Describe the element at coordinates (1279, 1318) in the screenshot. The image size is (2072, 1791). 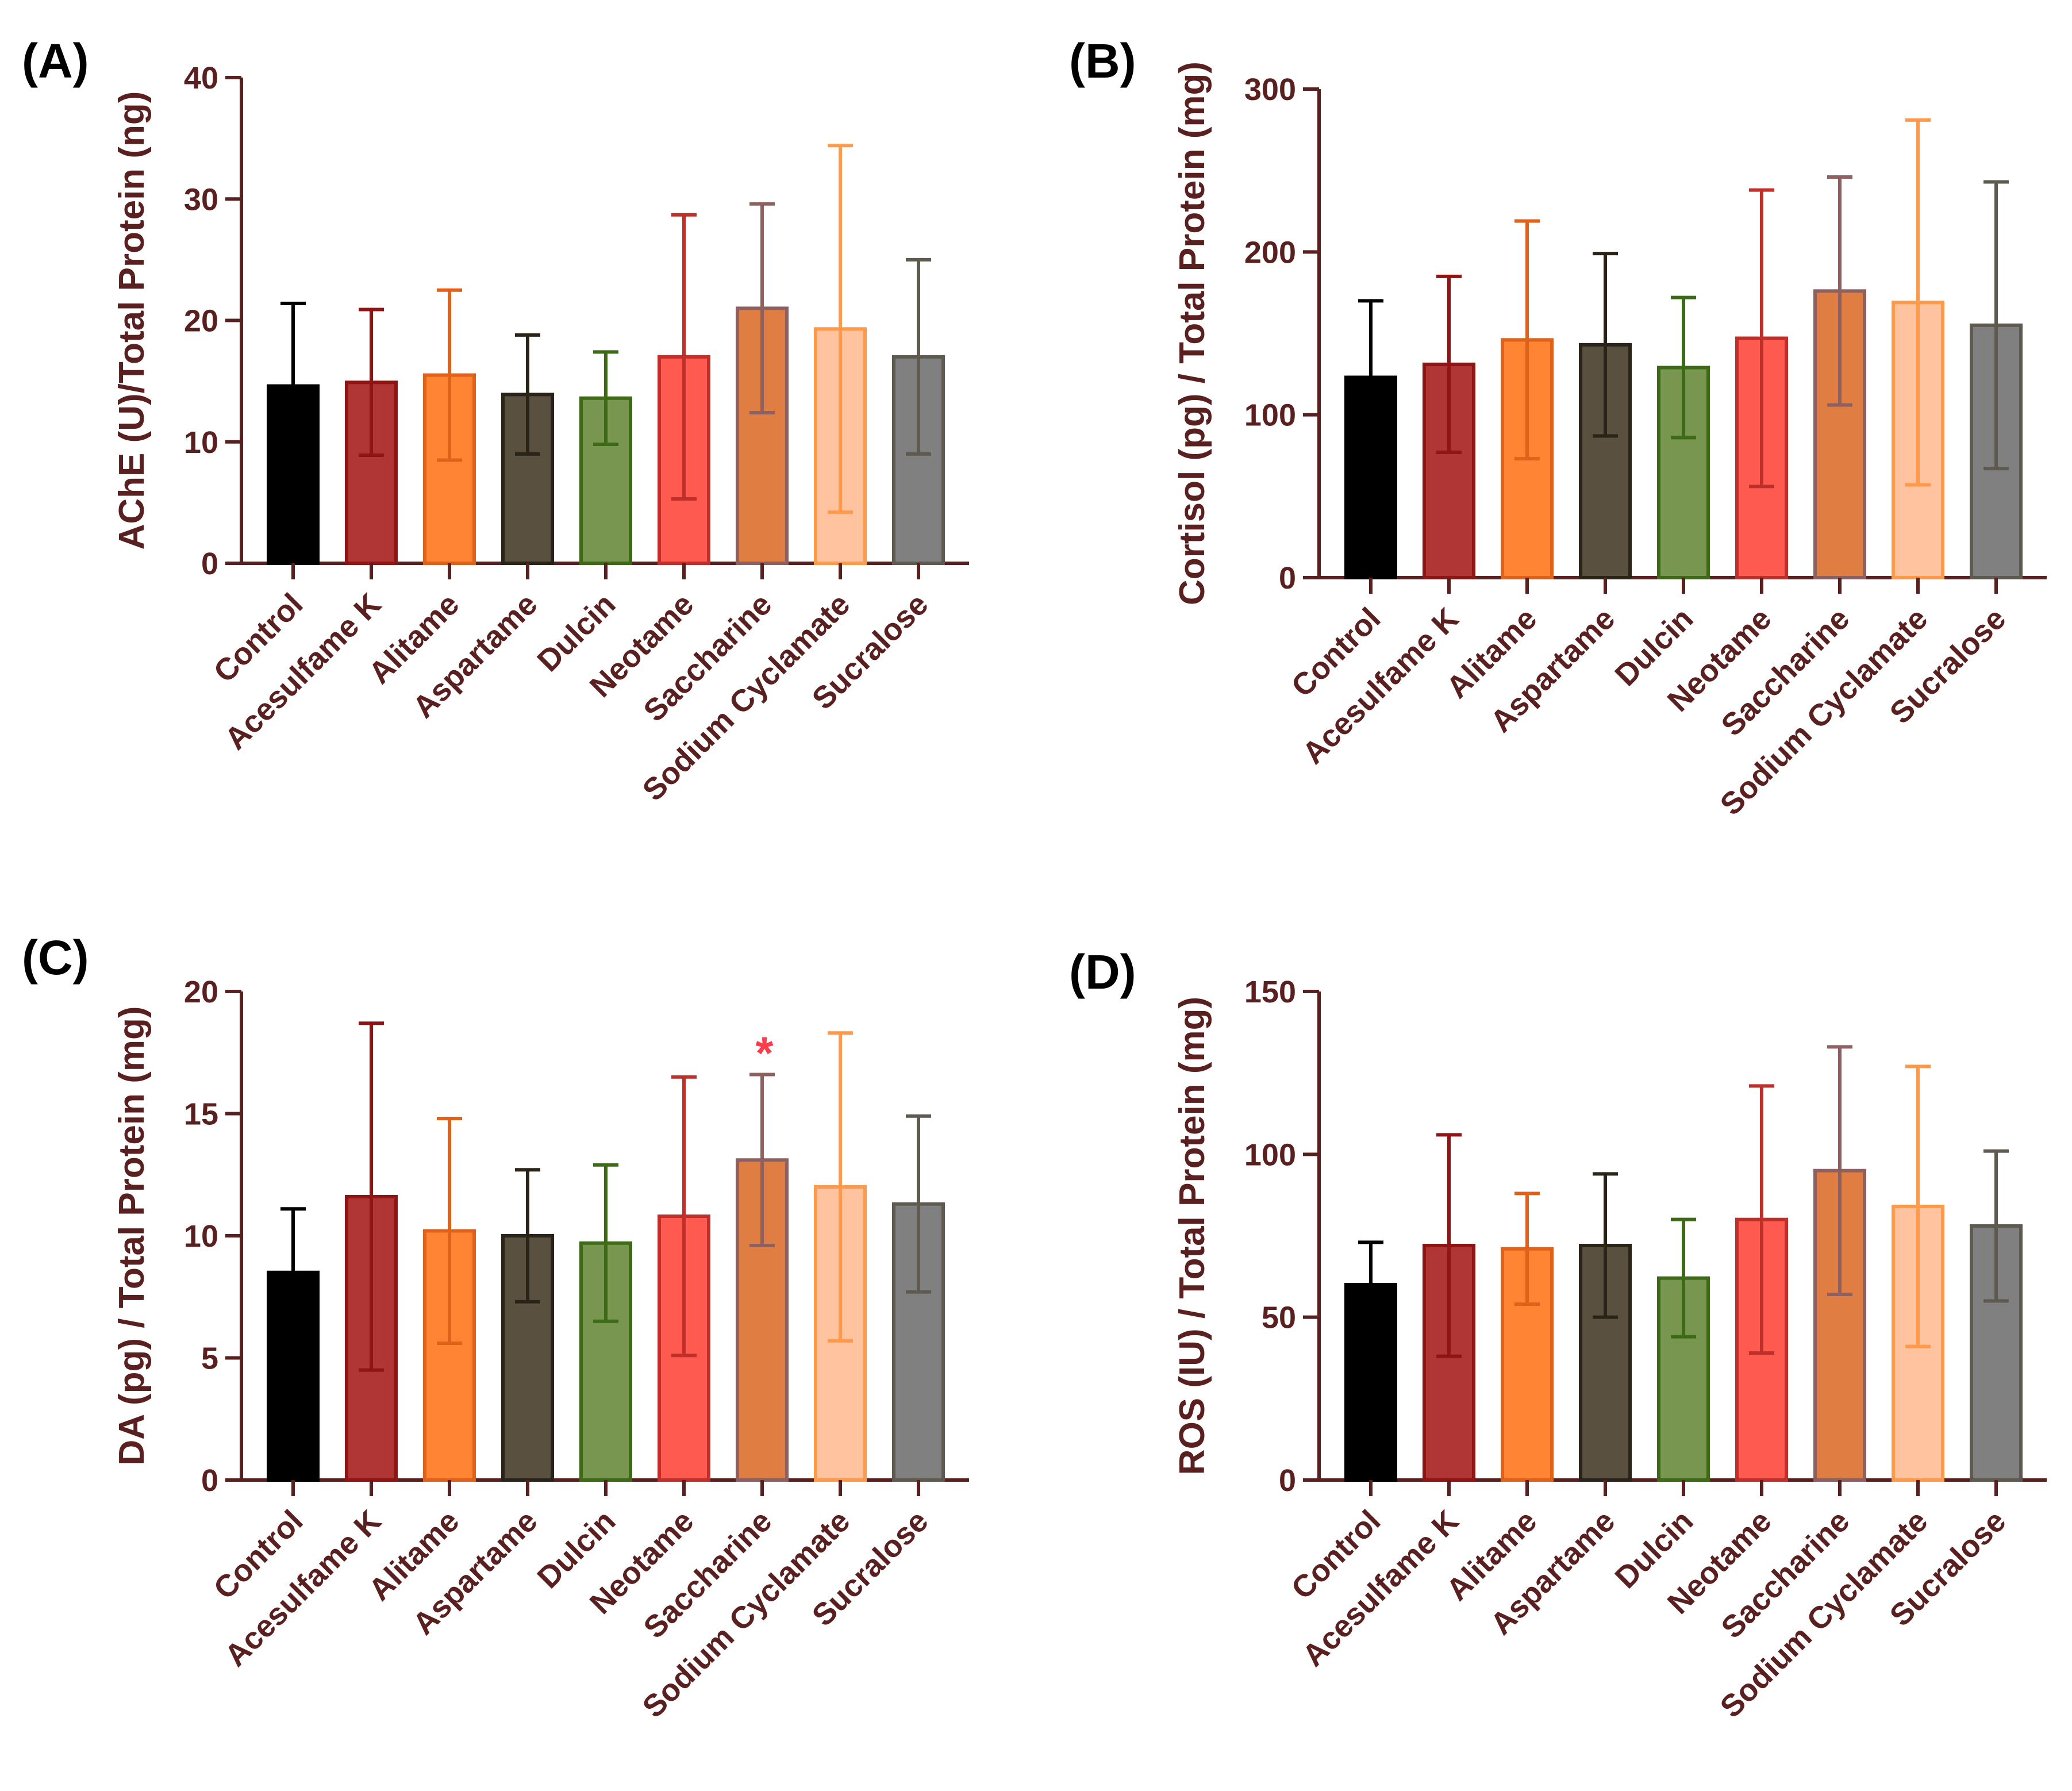
I see `y-tick-label: 50` at that location.